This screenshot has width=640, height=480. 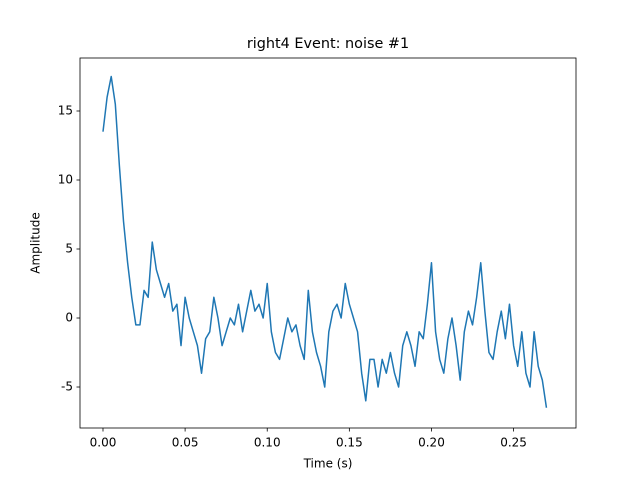 What do you see at coordinates (185, 443) in the screenshot?
I see `x-tick-label: 0.05` at bounding box center [185, 443].